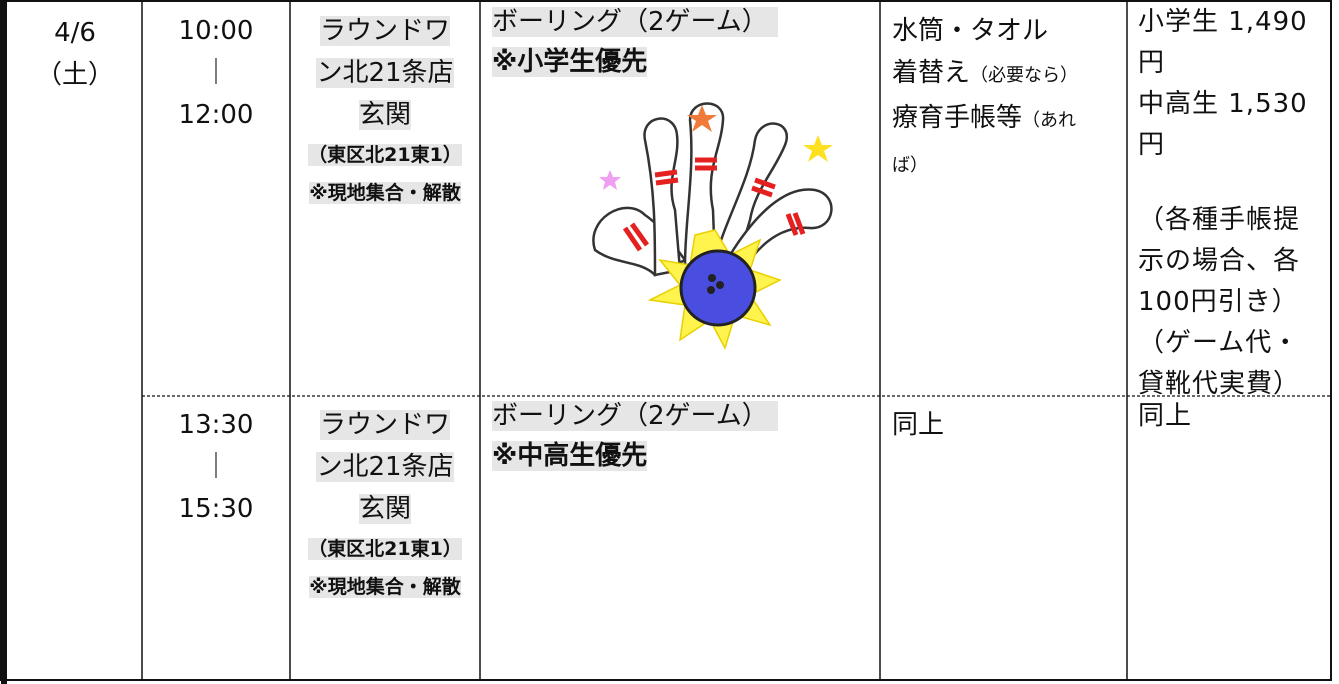 The width and height of the screenshot is (1339, 684). What do you see at coordinates (1231, 416) in the screenshot?
I see `fee-cell: 同上` at bounding box center [1231, 416].